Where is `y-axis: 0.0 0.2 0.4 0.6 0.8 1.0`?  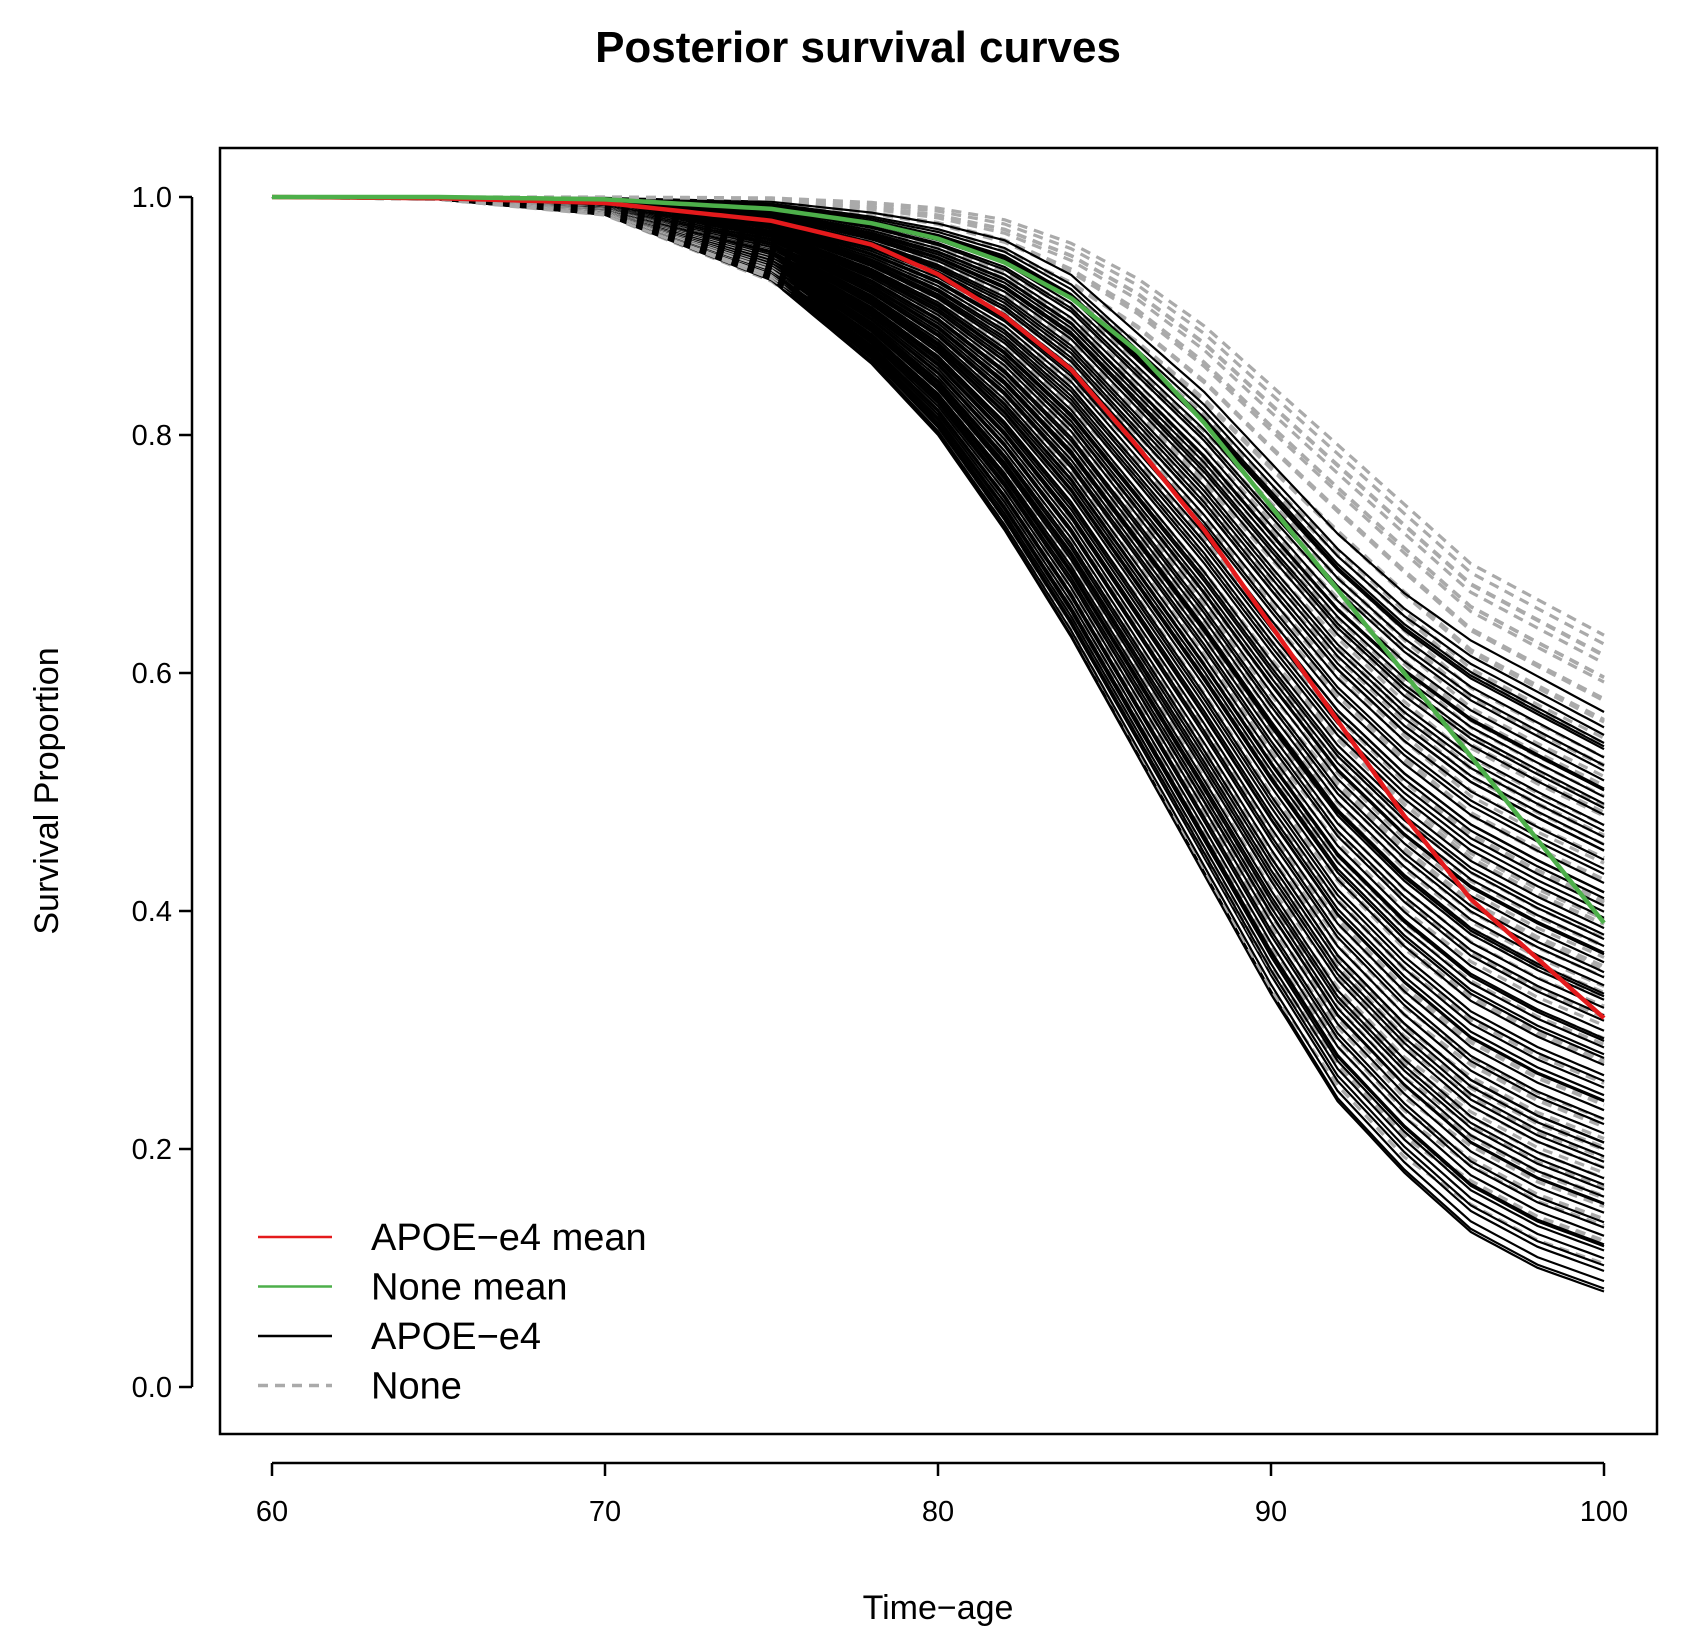 y-axis: 0.0 0.2 0.4 0.6 0.8 1.0 is located at coordinates (163, 793).